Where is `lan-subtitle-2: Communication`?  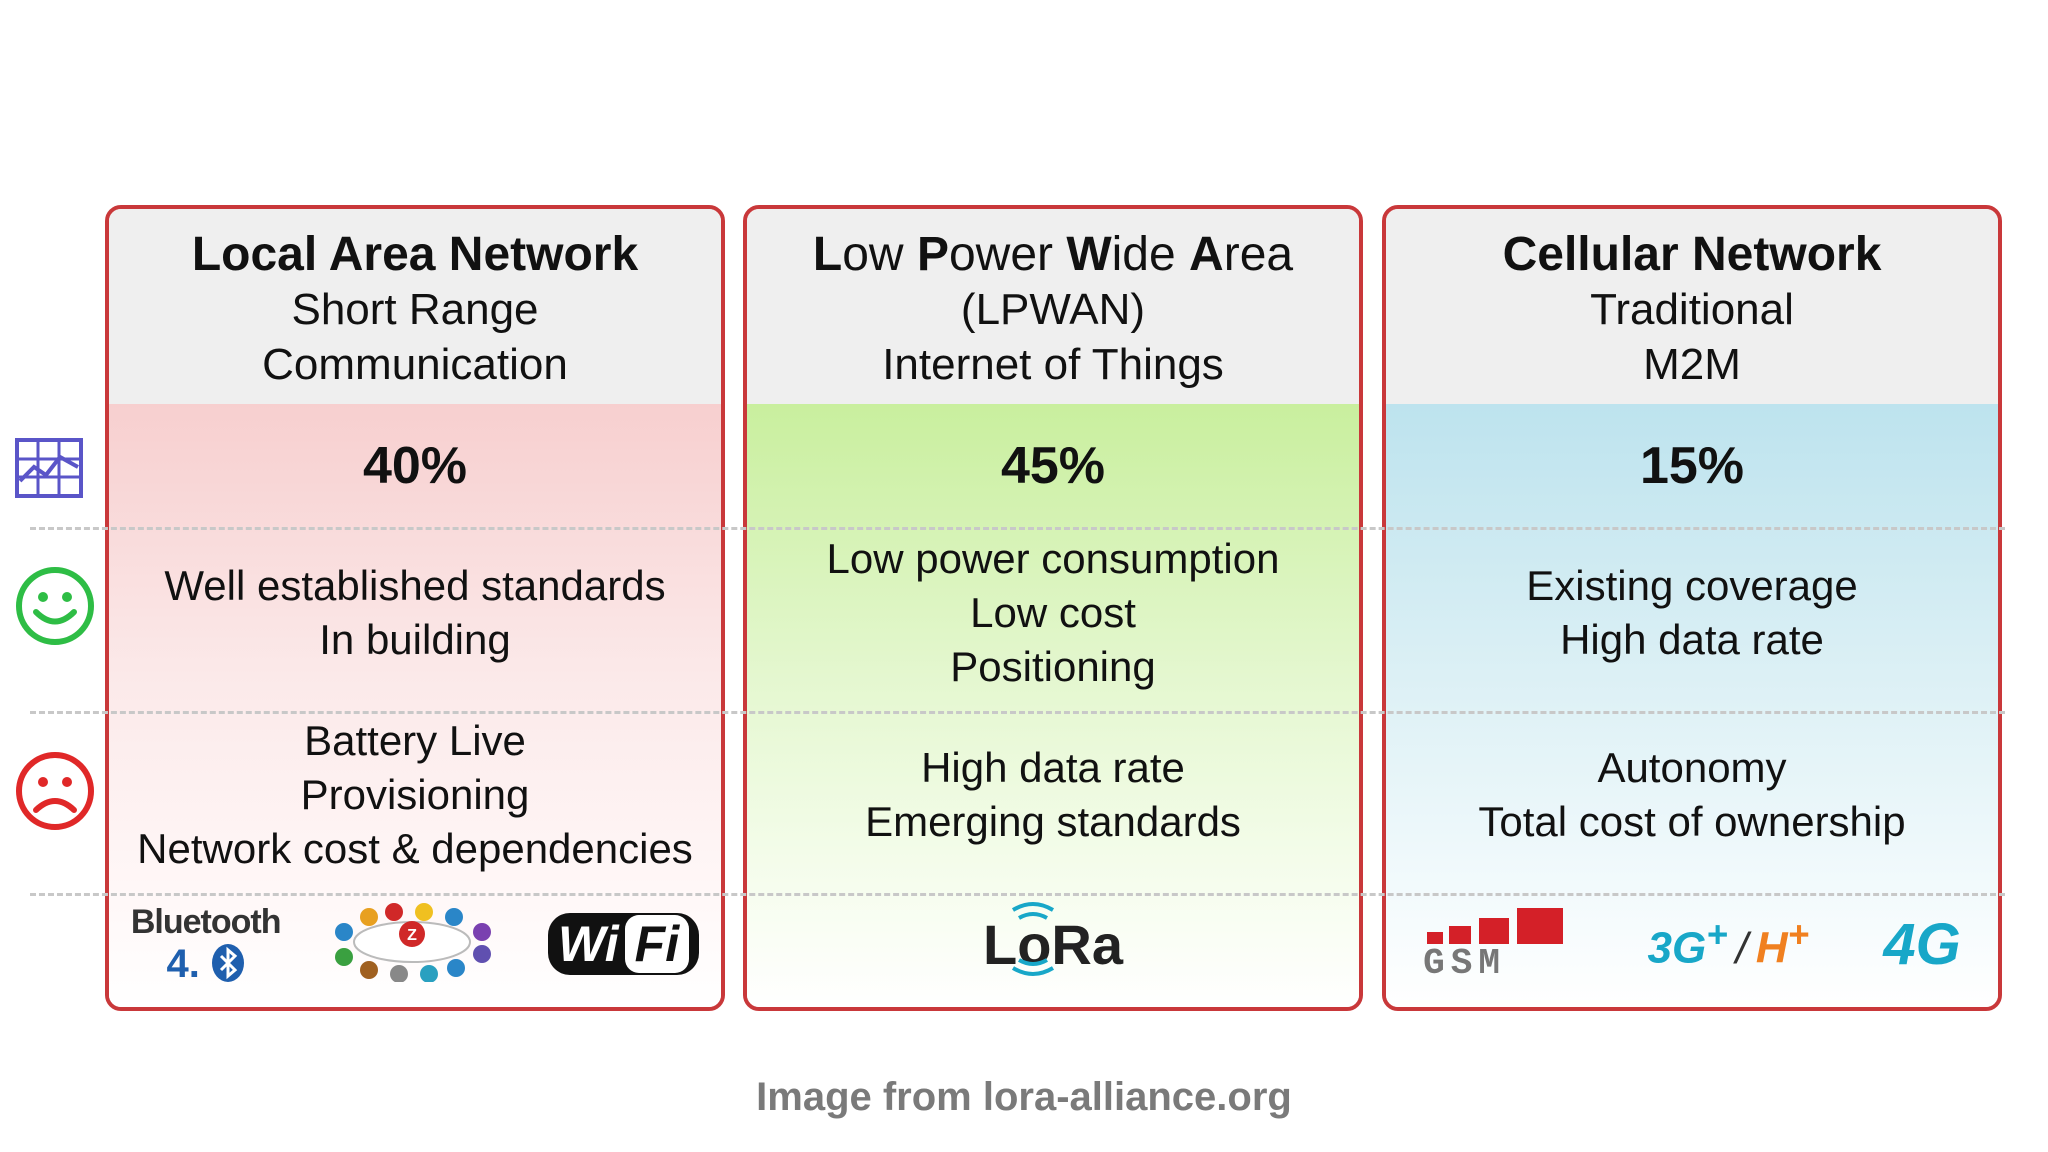 lan-subtitle-2: Communication is located at coordinates (415, 364).